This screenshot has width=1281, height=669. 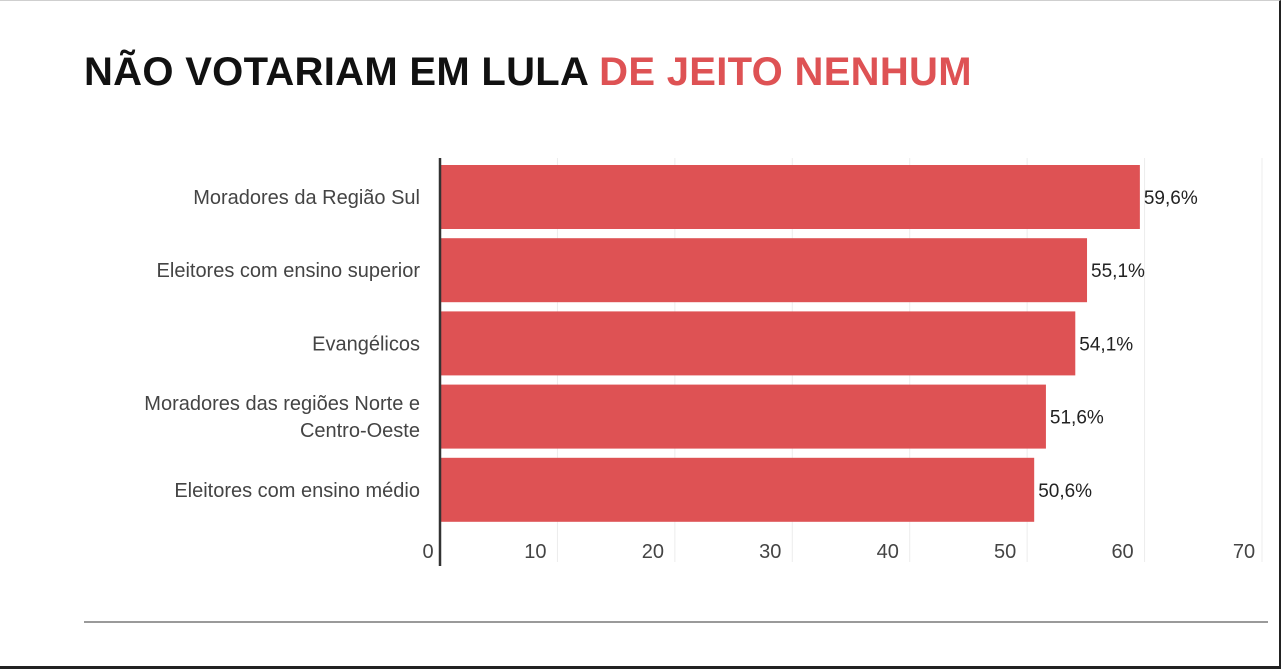 What do you see at coordinates (770, 552) in the screenshot?
I see `x-tick-label-30: 30` at bounding box center [770, 552].